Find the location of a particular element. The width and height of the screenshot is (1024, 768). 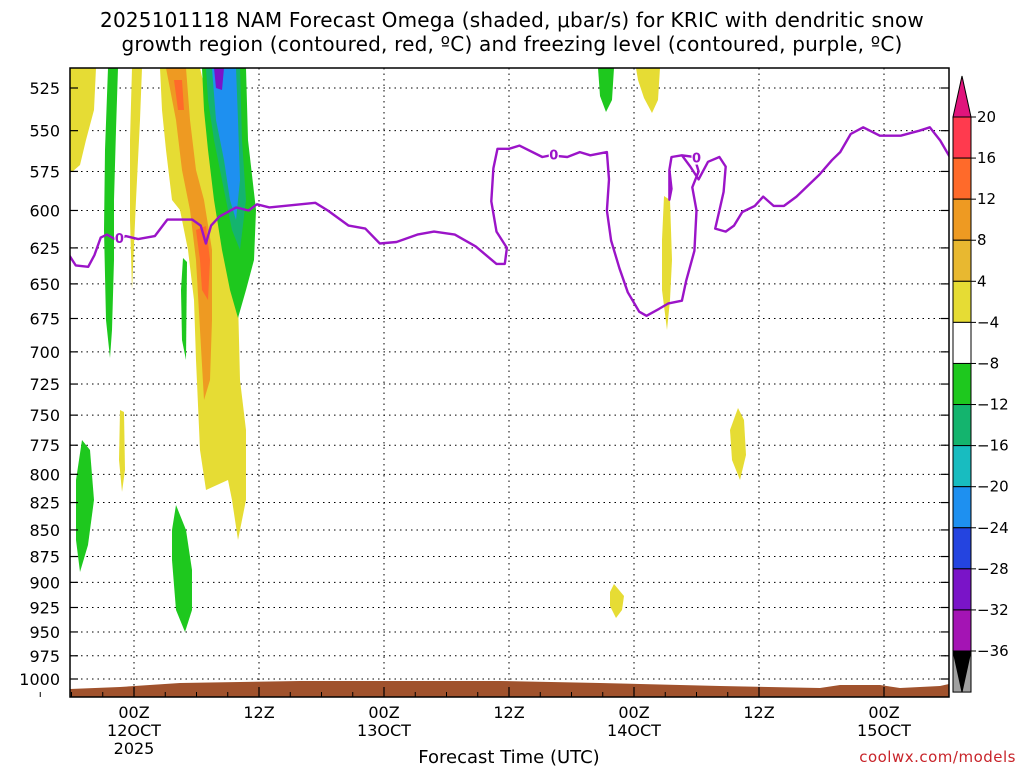

colorbar-label: −28 is located at coordinates (993, 569).